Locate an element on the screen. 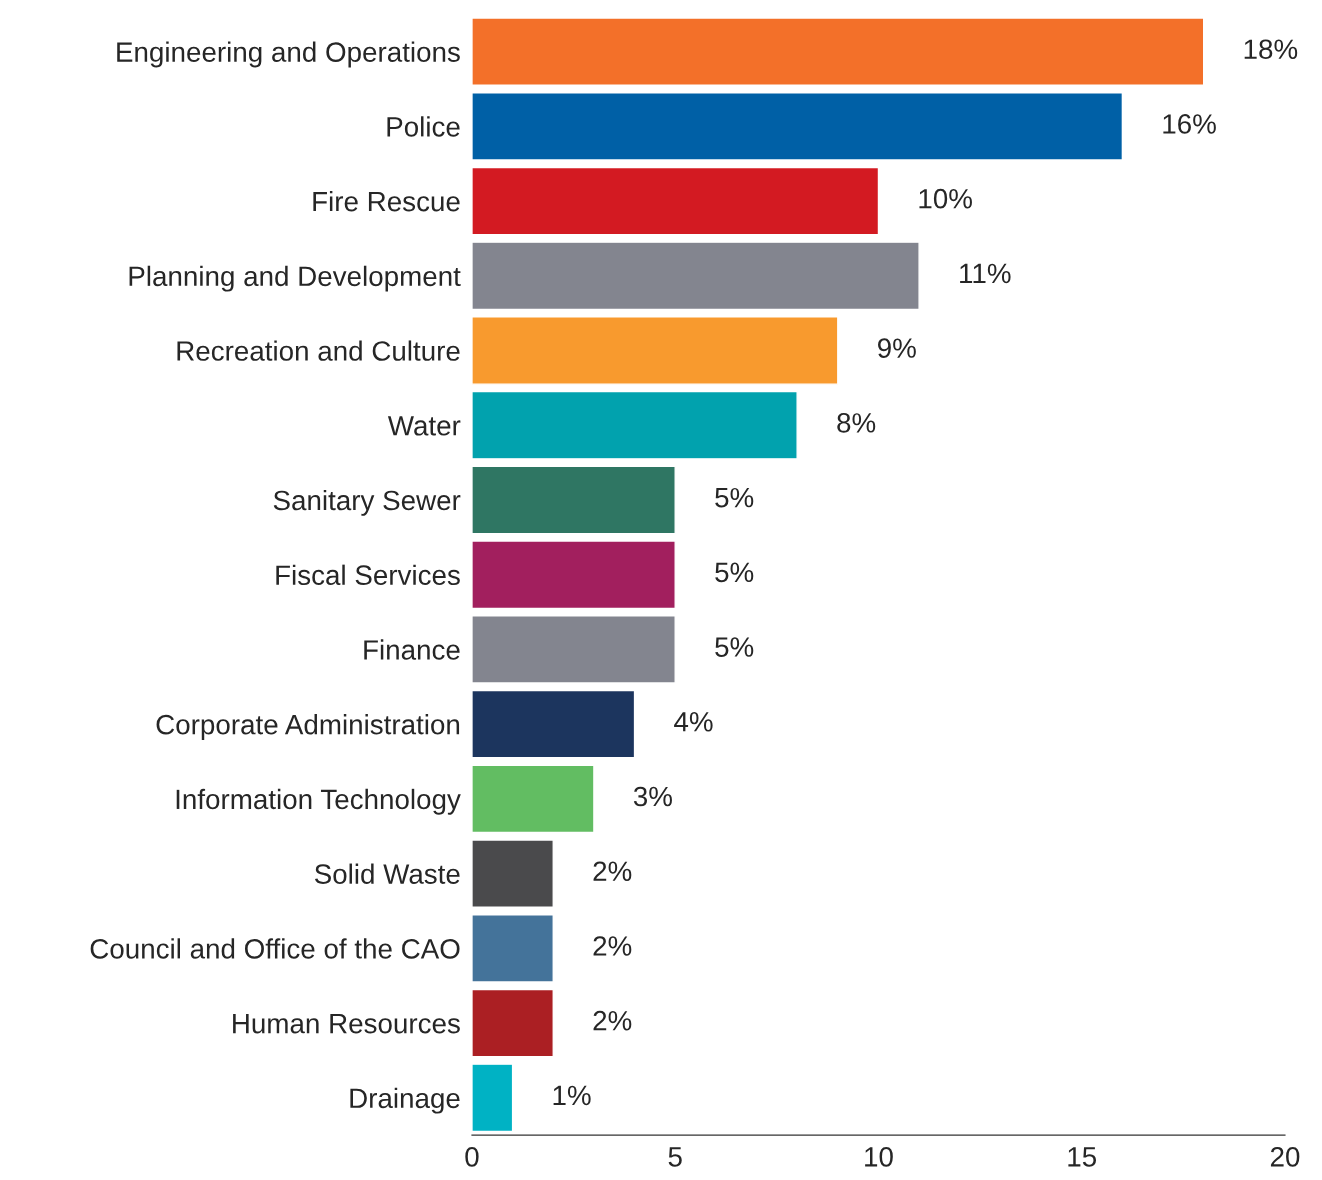 The width and height of the screenshot is (1322, 1180). y-tick-label: Fiscal Services is located at coordinates (368, 575).